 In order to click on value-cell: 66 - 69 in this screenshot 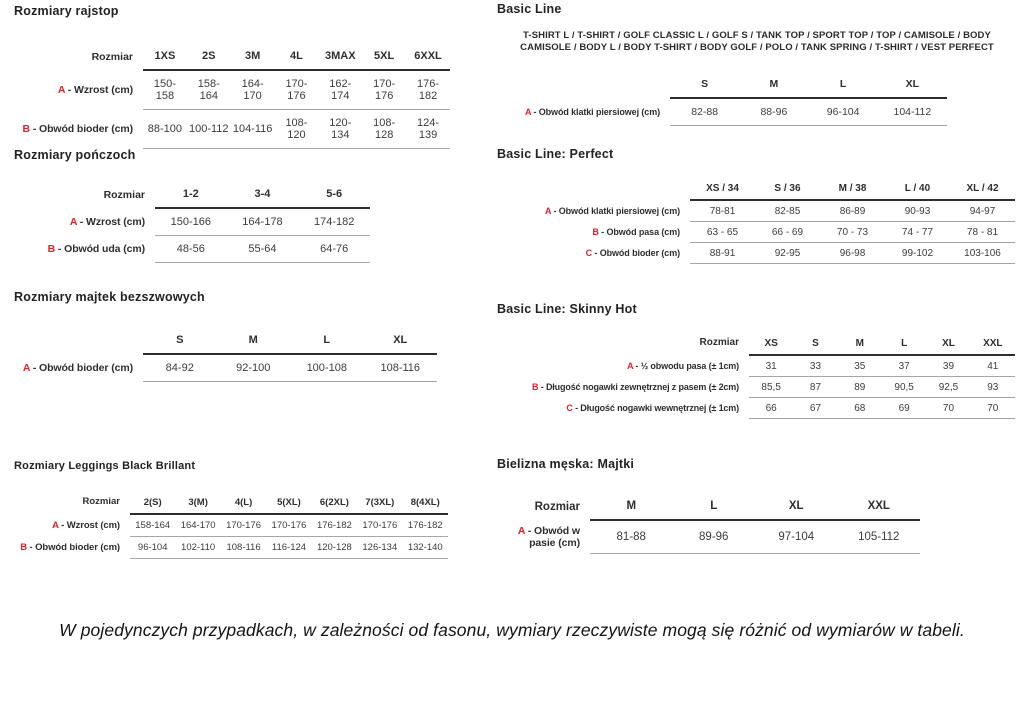, I will do `click(787, 232)`.